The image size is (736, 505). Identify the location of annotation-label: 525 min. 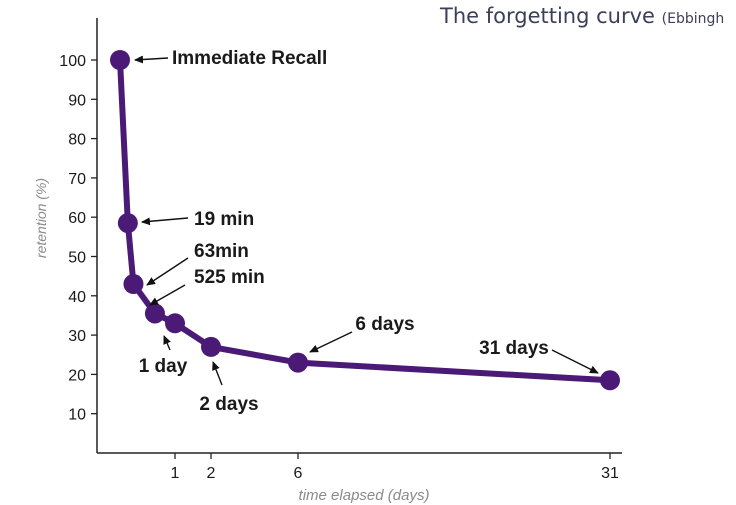
(229, 277).